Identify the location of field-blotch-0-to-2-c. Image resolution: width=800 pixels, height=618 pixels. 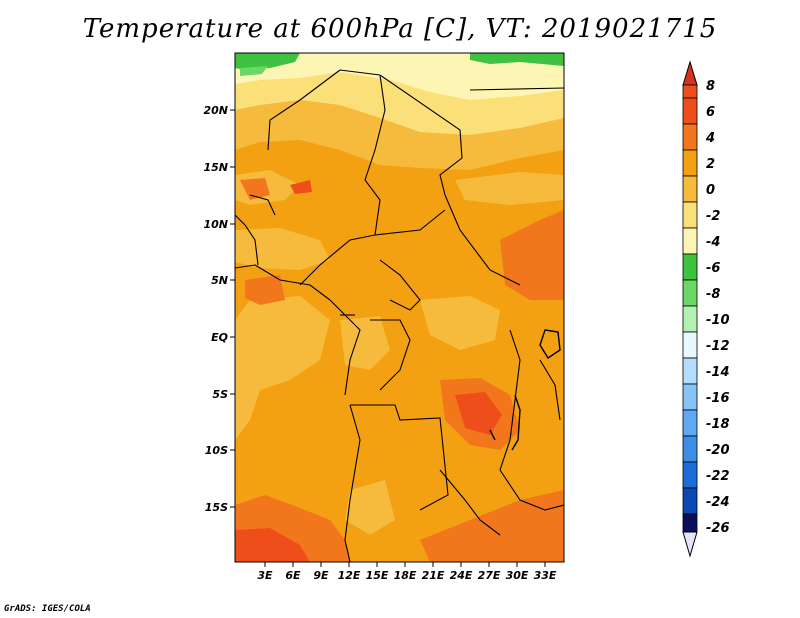
(365, 343).